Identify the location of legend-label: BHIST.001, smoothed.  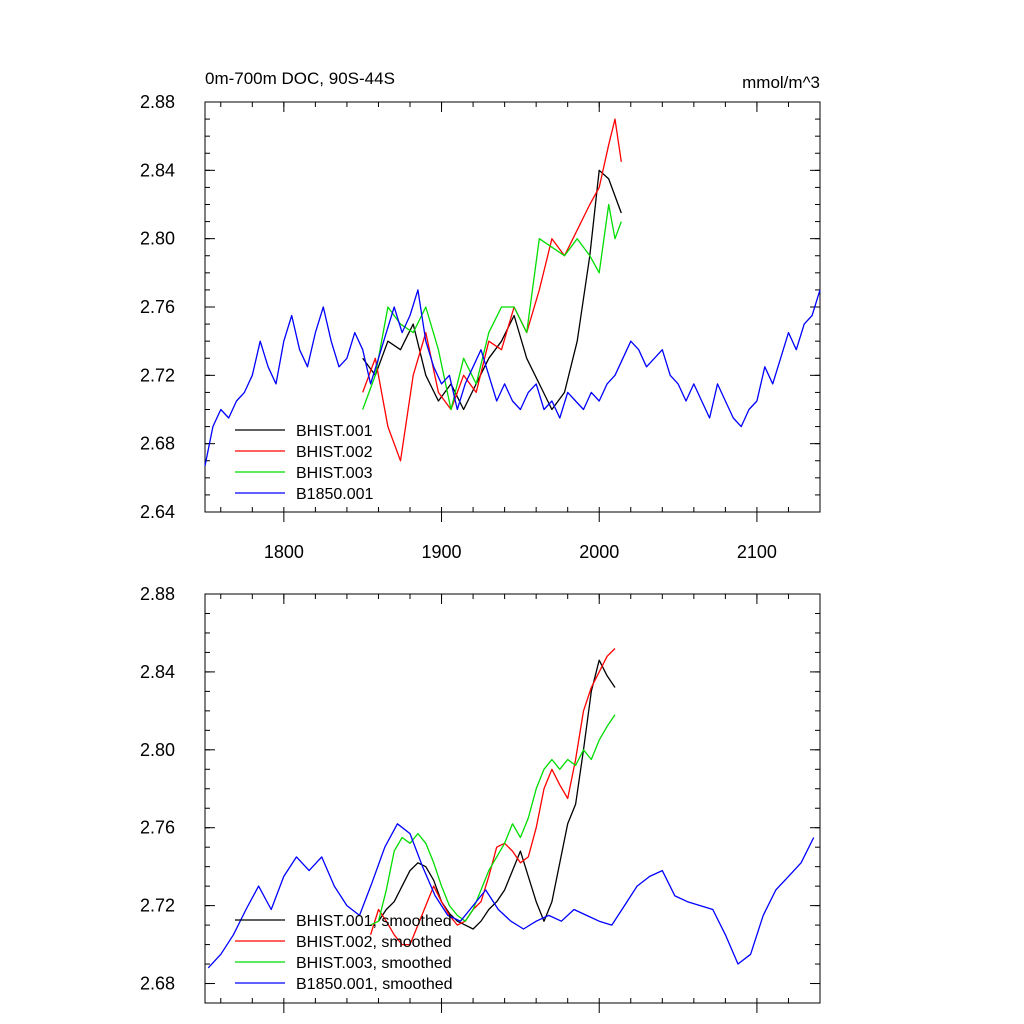
(374, 921).